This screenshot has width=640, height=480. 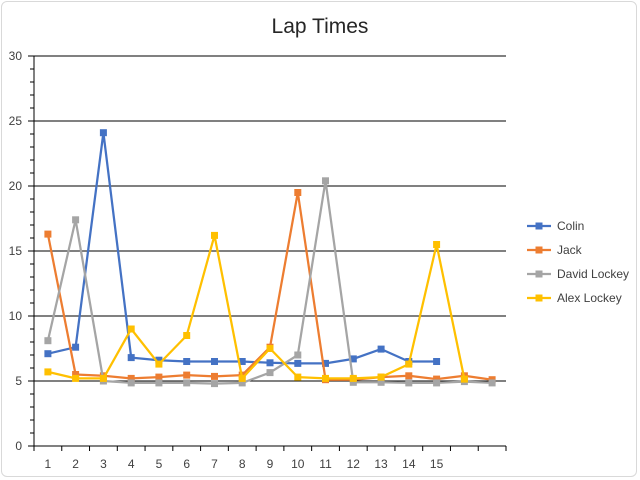 What do you see at coordinates (593, 274) in the screenshot?
I see `legend-label: David Lockey` at bounding box center [593, 274].